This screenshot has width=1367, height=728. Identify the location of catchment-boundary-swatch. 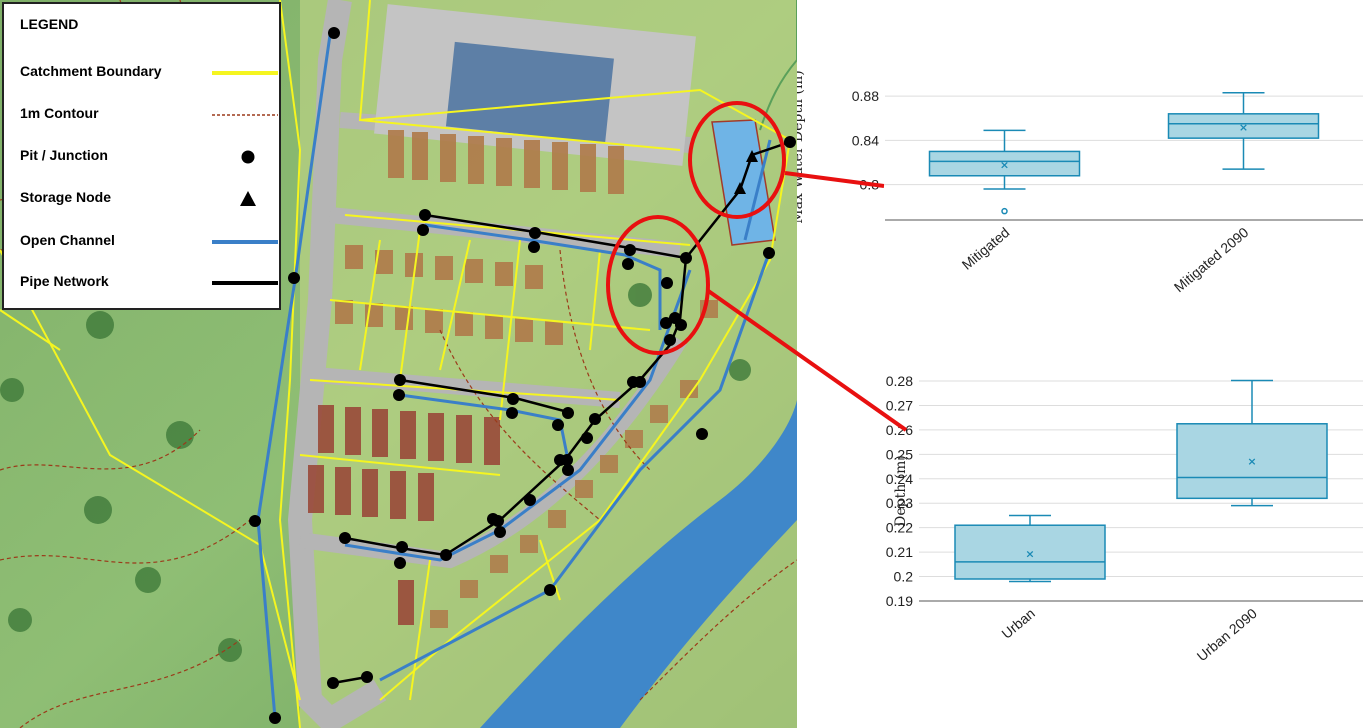
(245, 73).